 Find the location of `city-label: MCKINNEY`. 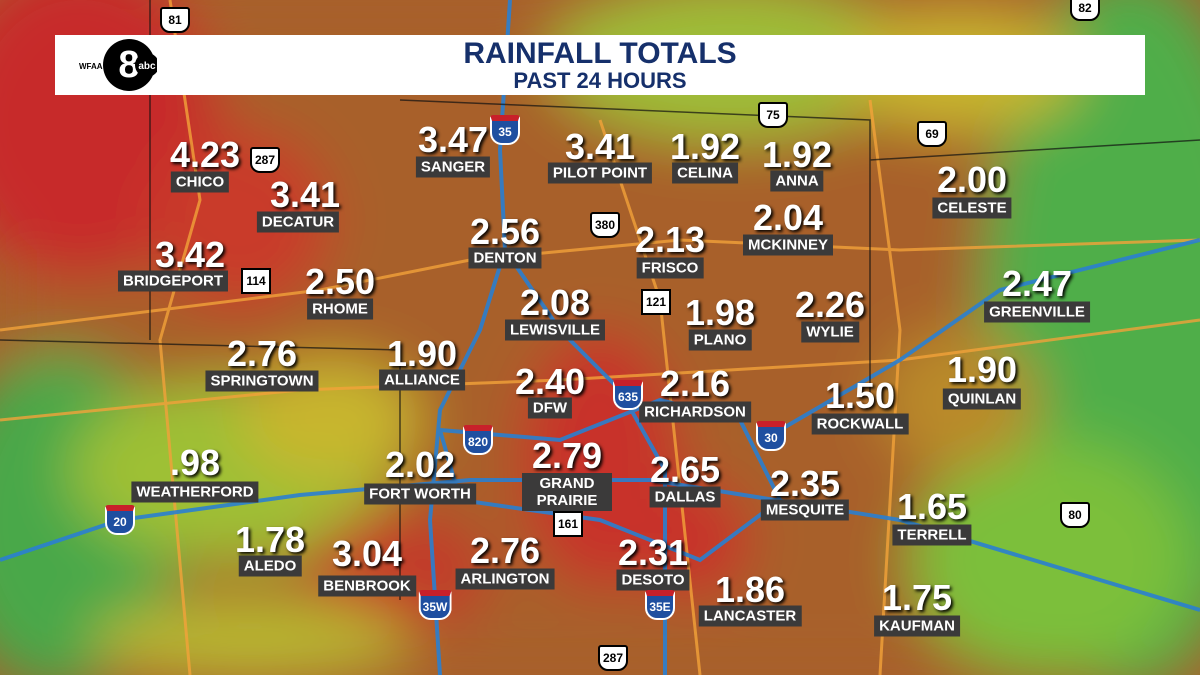

city-label: MCKINNEY is located at coordinates (788, 245).